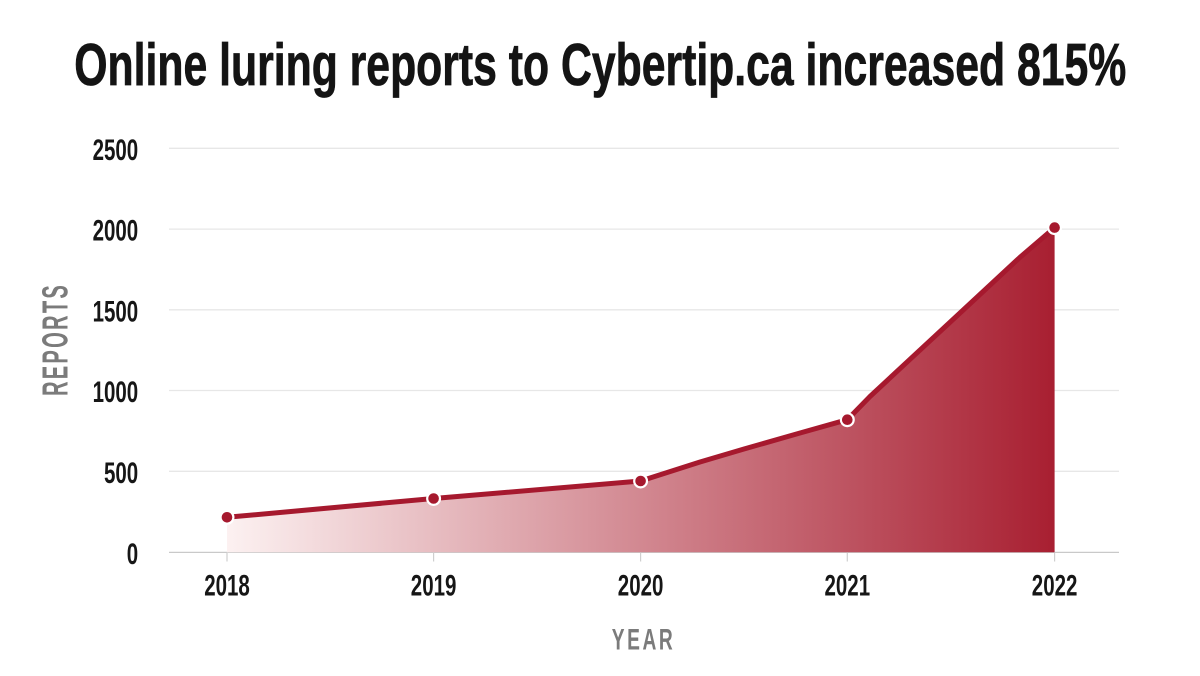 The height and width of the screenshot is (676, 1200). Describe the element at coordinates (227, 586) in the screenshot. I see `svg-text: 2018` at that location.